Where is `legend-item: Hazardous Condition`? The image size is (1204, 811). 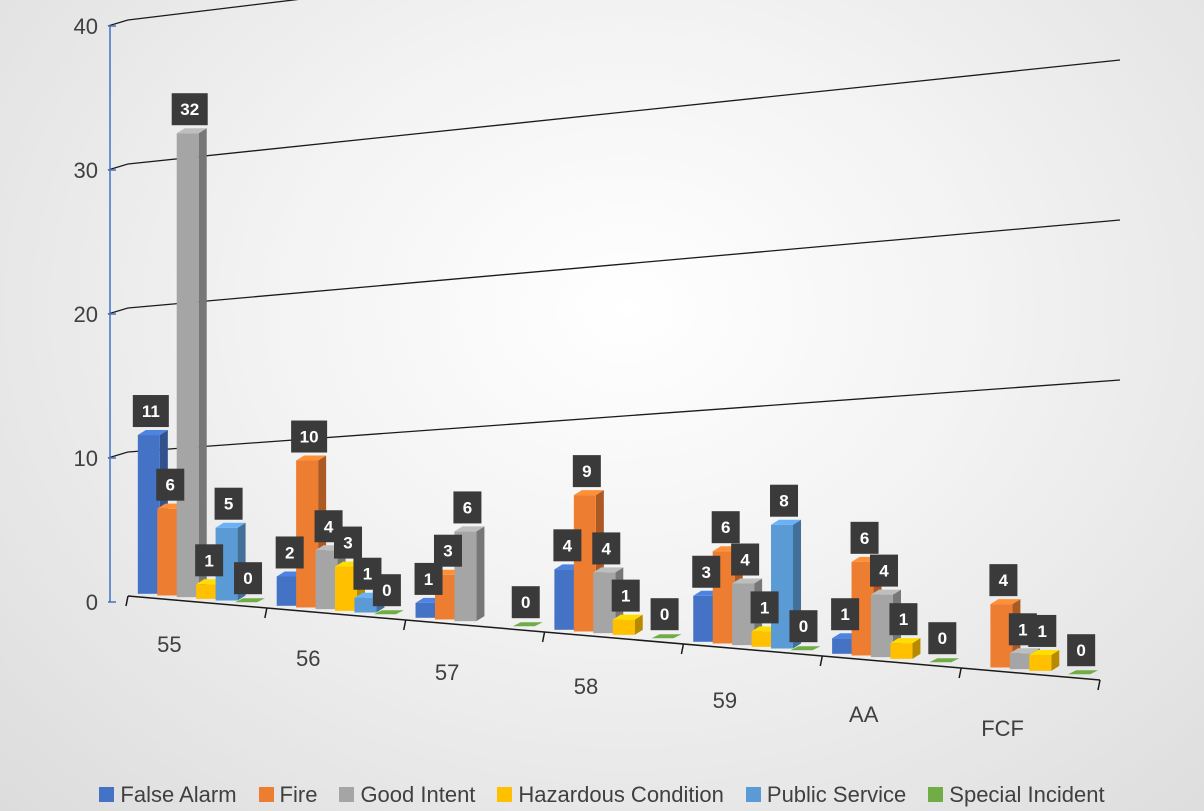
legend-item: Hazardous Condition is located at coordinates (610, 794).